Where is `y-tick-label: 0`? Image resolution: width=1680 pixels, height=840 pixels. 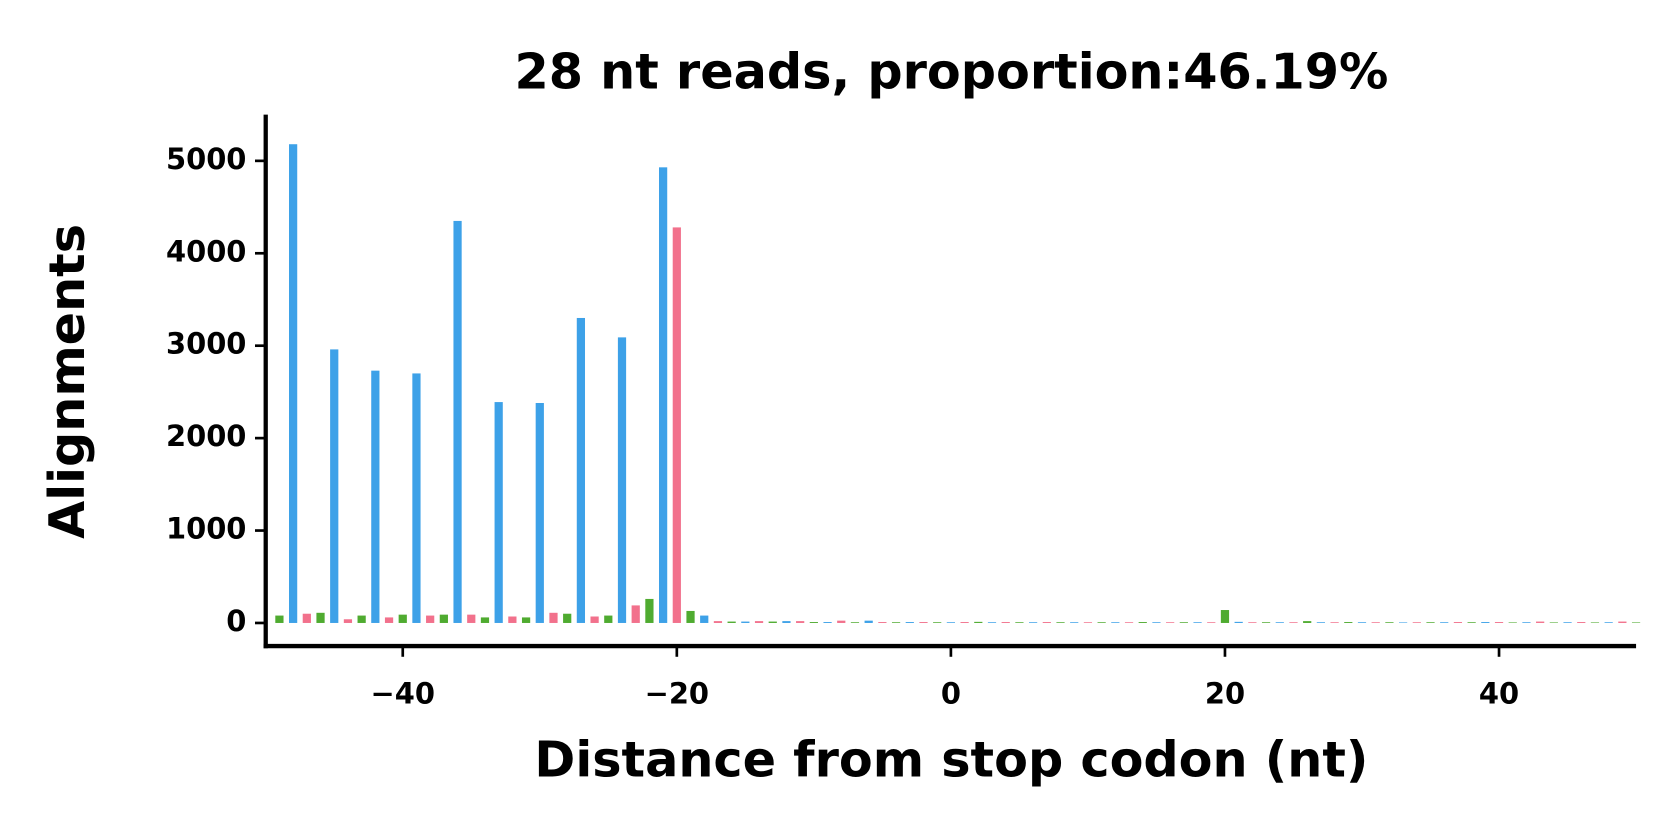
y-tick-label: 0 is located at coordinates (236, 621).